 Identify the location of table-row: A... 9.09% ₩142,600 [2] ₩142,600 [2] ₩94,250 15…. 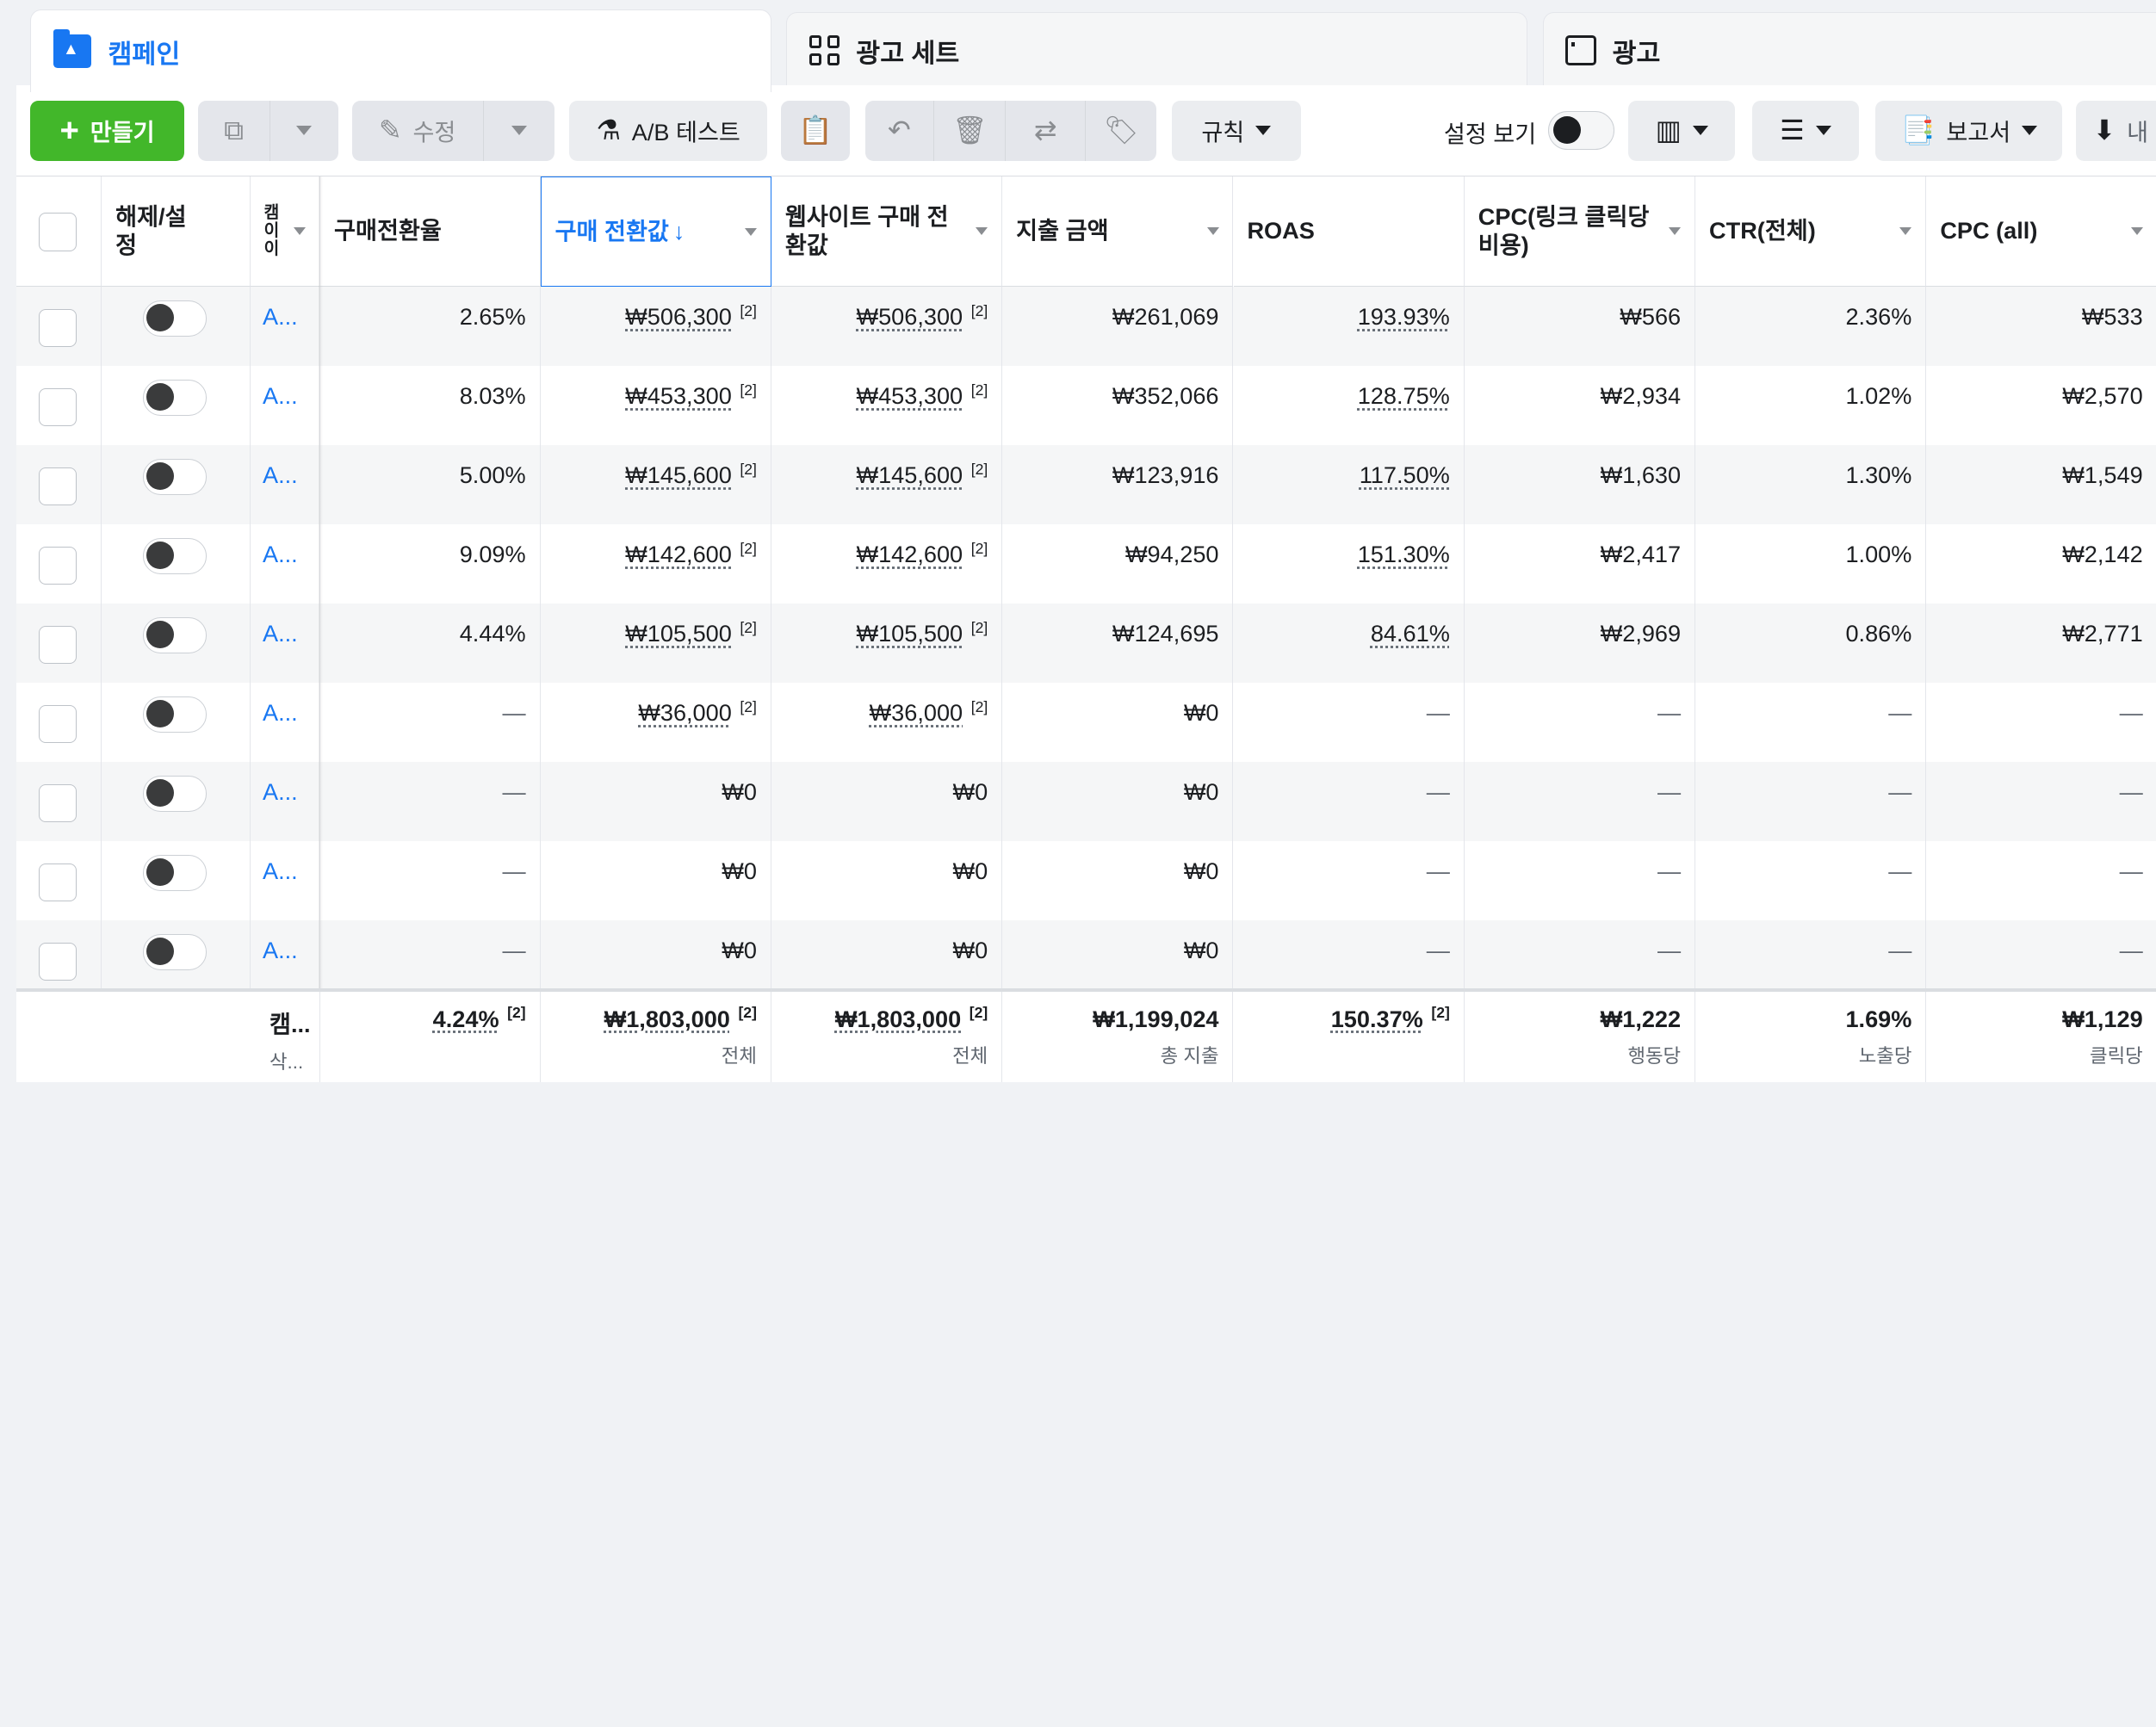
(1086, 564).